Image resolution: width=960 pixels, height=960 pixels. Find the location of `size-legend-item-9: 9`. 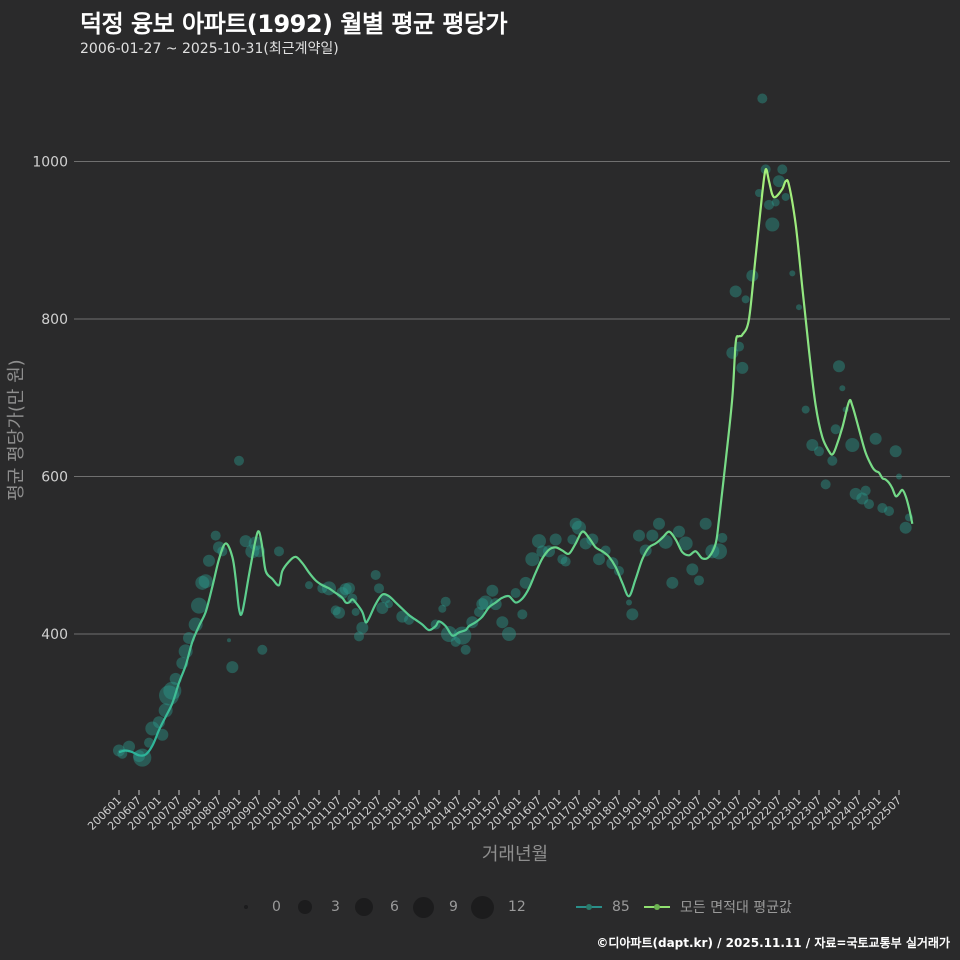

size-legend-item-9: 9 is located at coordinates (435, 907).